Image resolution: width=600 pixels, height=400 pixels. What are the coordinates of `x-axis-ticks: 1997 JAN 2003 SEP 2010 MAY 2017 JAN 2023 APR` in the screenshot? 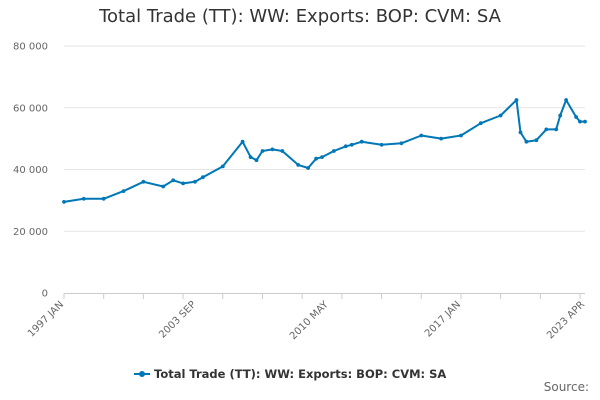 It's located at (306, 320).